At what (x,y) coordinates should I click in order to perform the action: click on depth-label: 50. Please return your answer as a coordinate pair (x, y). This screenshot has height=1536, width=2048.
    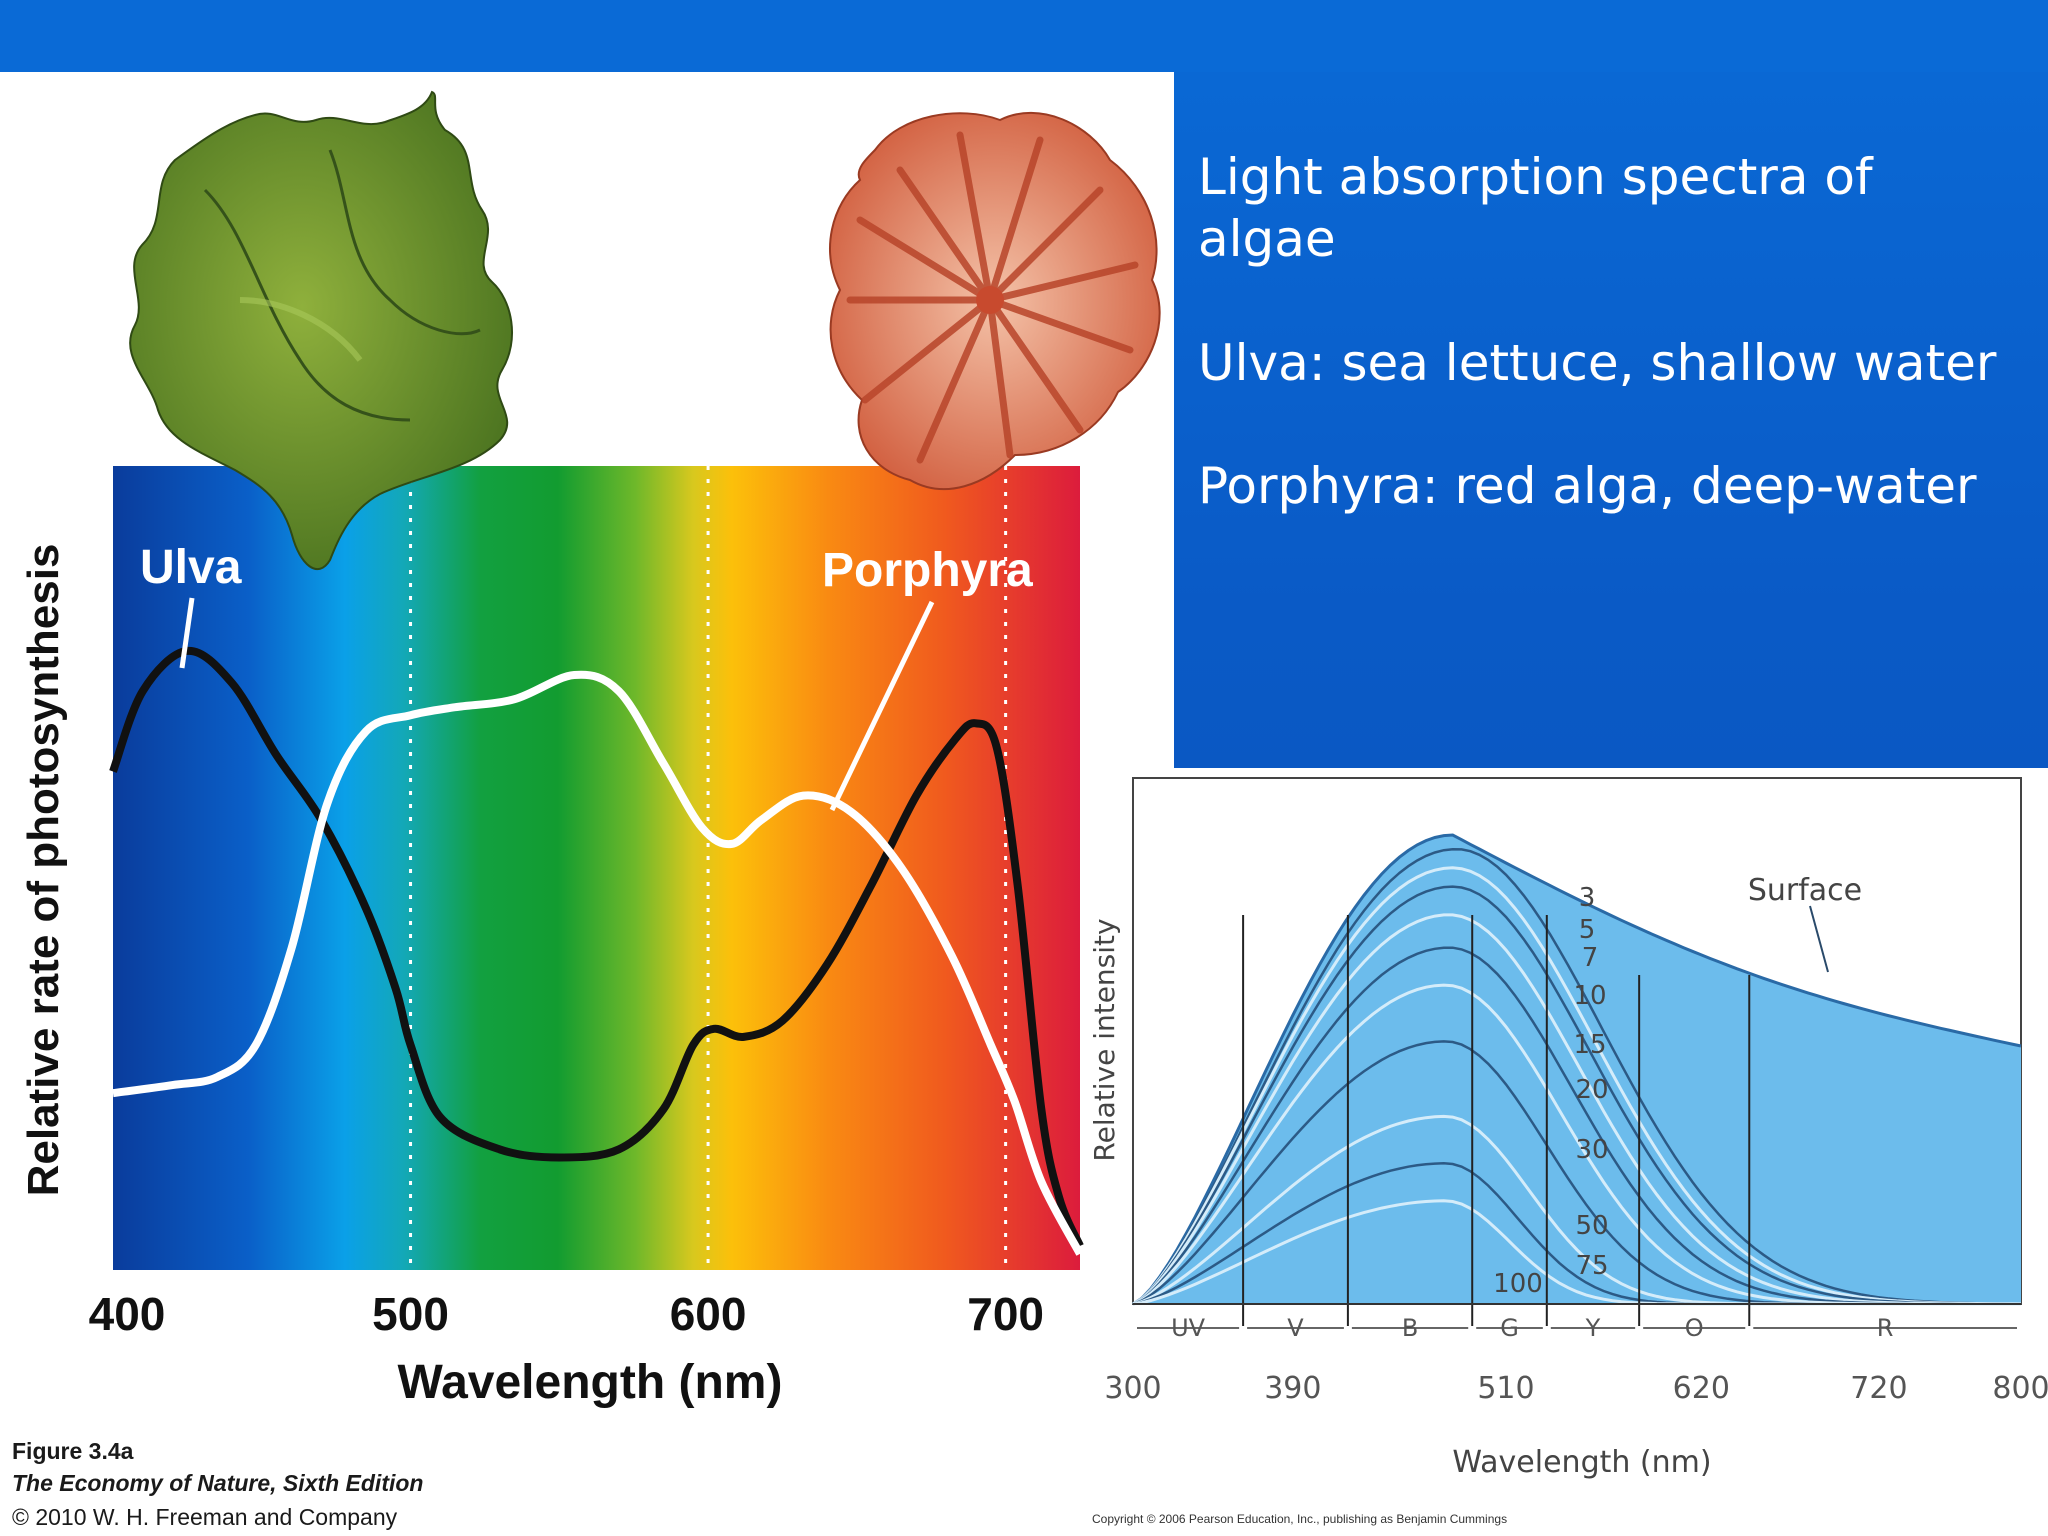
    Looking at the image, I should click on (1591, 1226).